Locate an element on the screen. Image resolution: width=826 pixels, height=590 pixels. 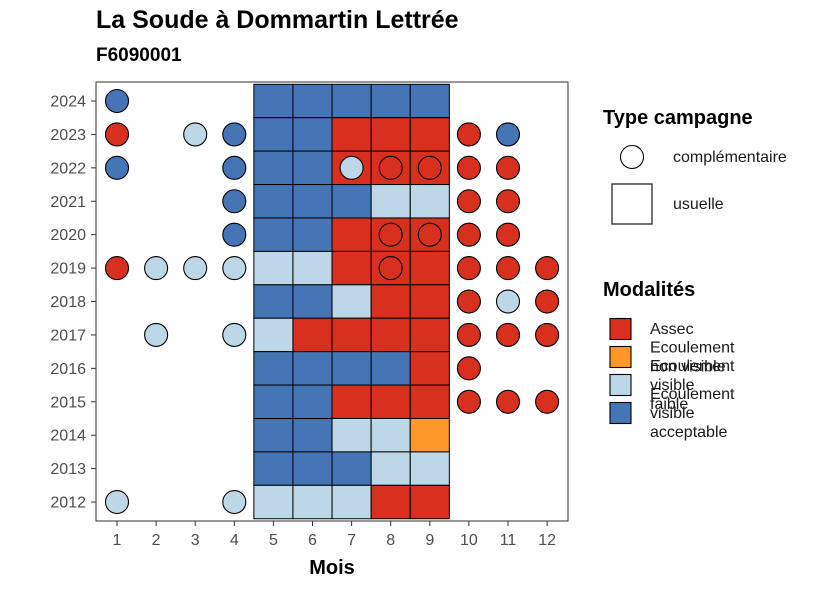
legend-modalite-label: acceptable is located at coordinates (688, 432).